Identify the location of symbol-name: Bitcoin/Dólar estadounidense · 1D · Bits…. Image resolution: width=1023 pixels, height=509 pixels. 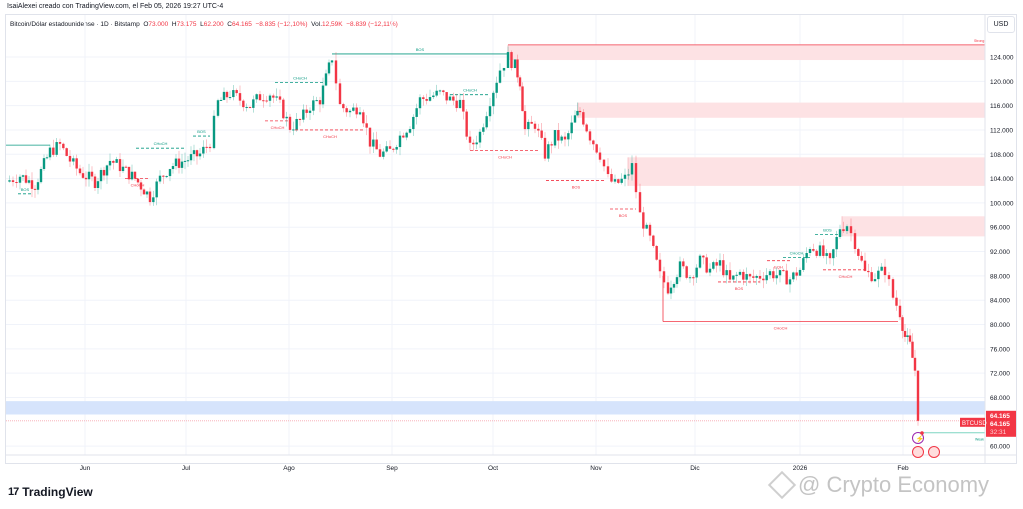
(75, 24).